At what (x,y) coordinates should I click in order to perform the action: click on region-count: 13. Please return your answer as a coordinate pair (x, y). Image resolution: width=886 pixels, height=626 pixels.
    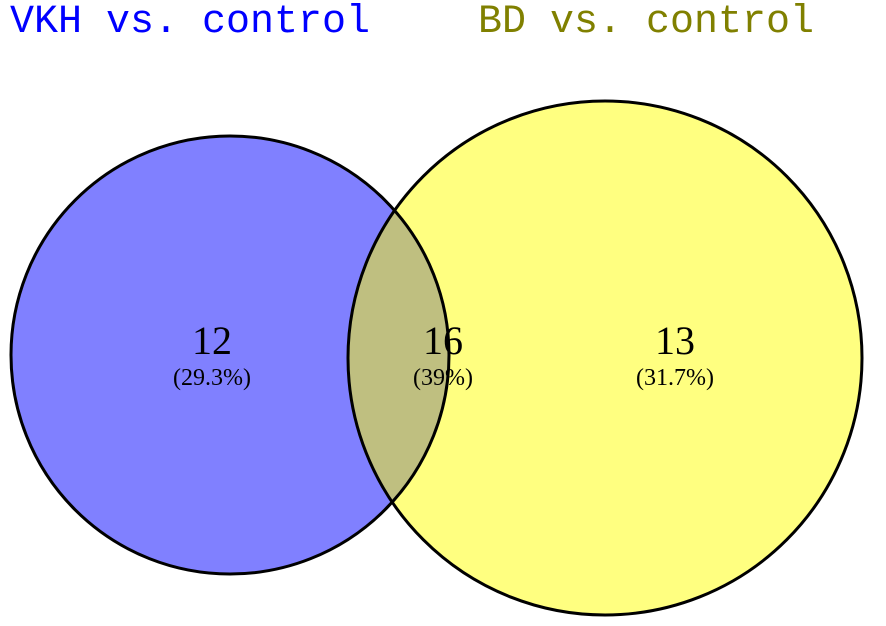
    Looking at the image, I should click on (675, 340).